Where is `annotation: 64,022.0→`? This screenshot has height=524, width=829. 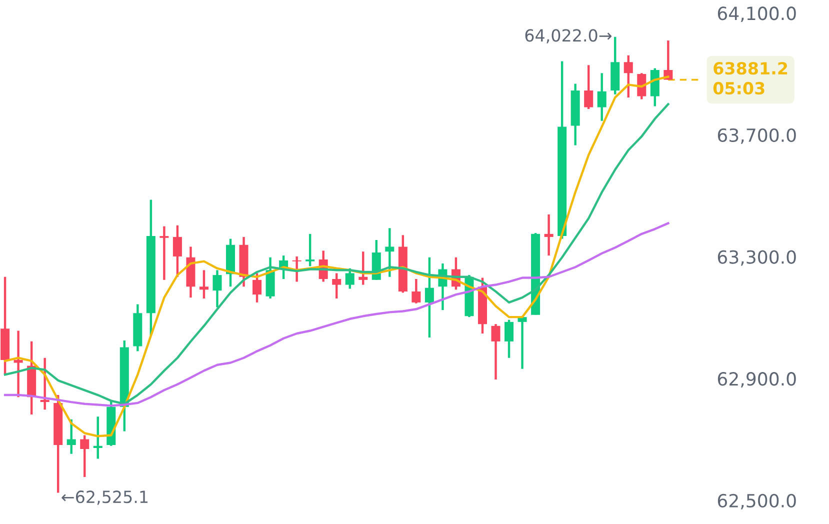
annotation: 64,022.0→ is located at coordinates (568, 36).